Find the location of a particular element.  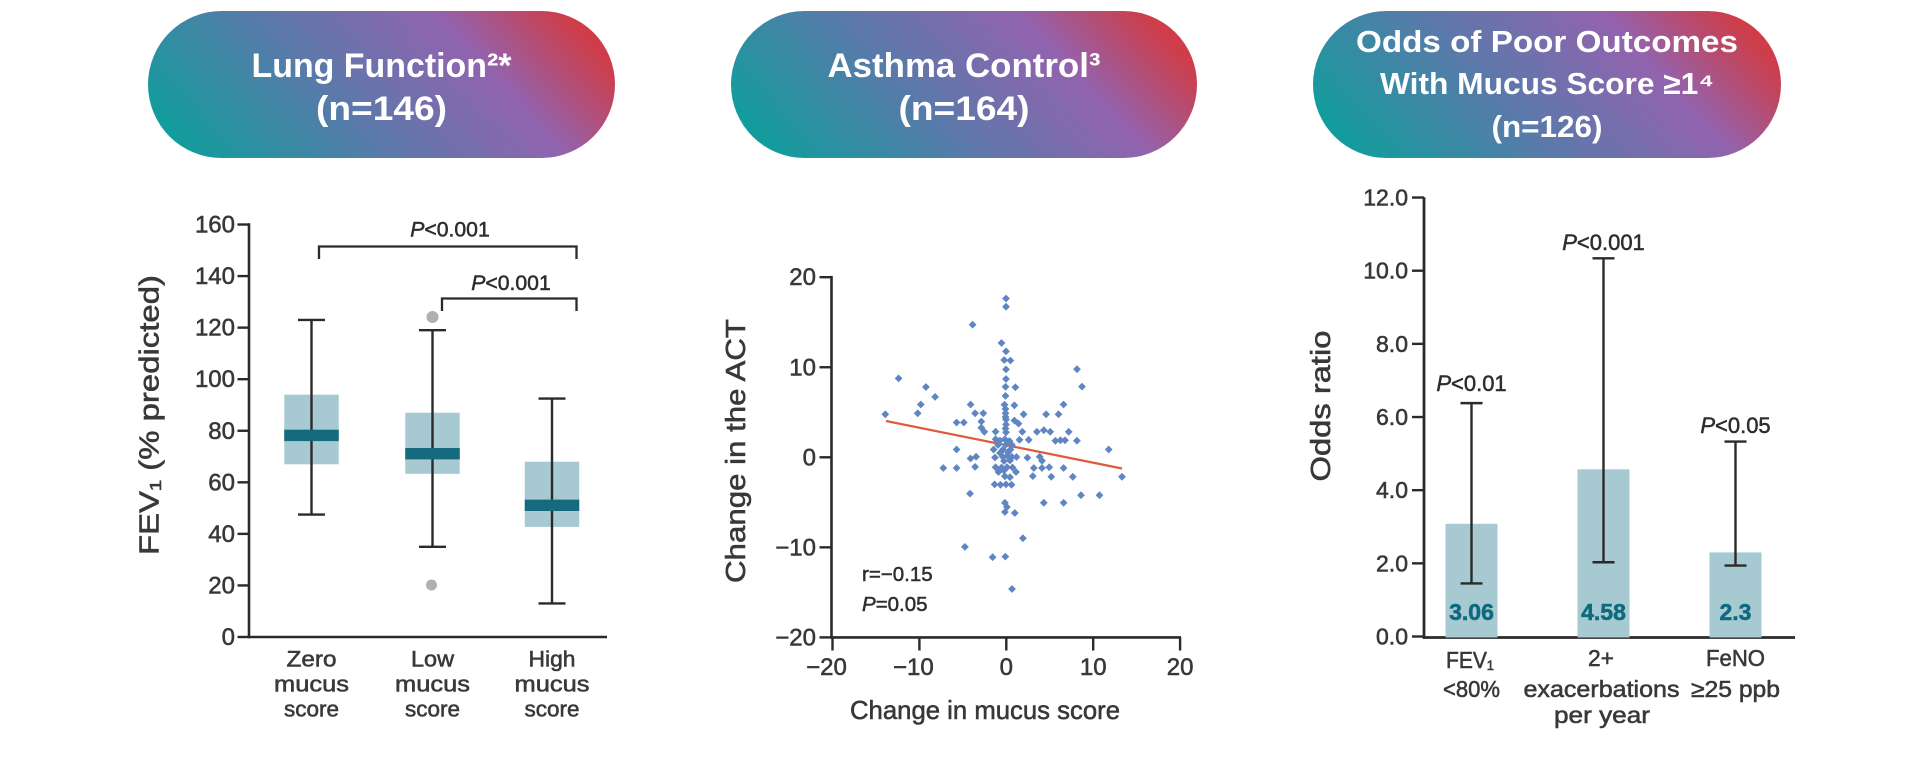

svg-text: High is located at coordinates (552, 659).